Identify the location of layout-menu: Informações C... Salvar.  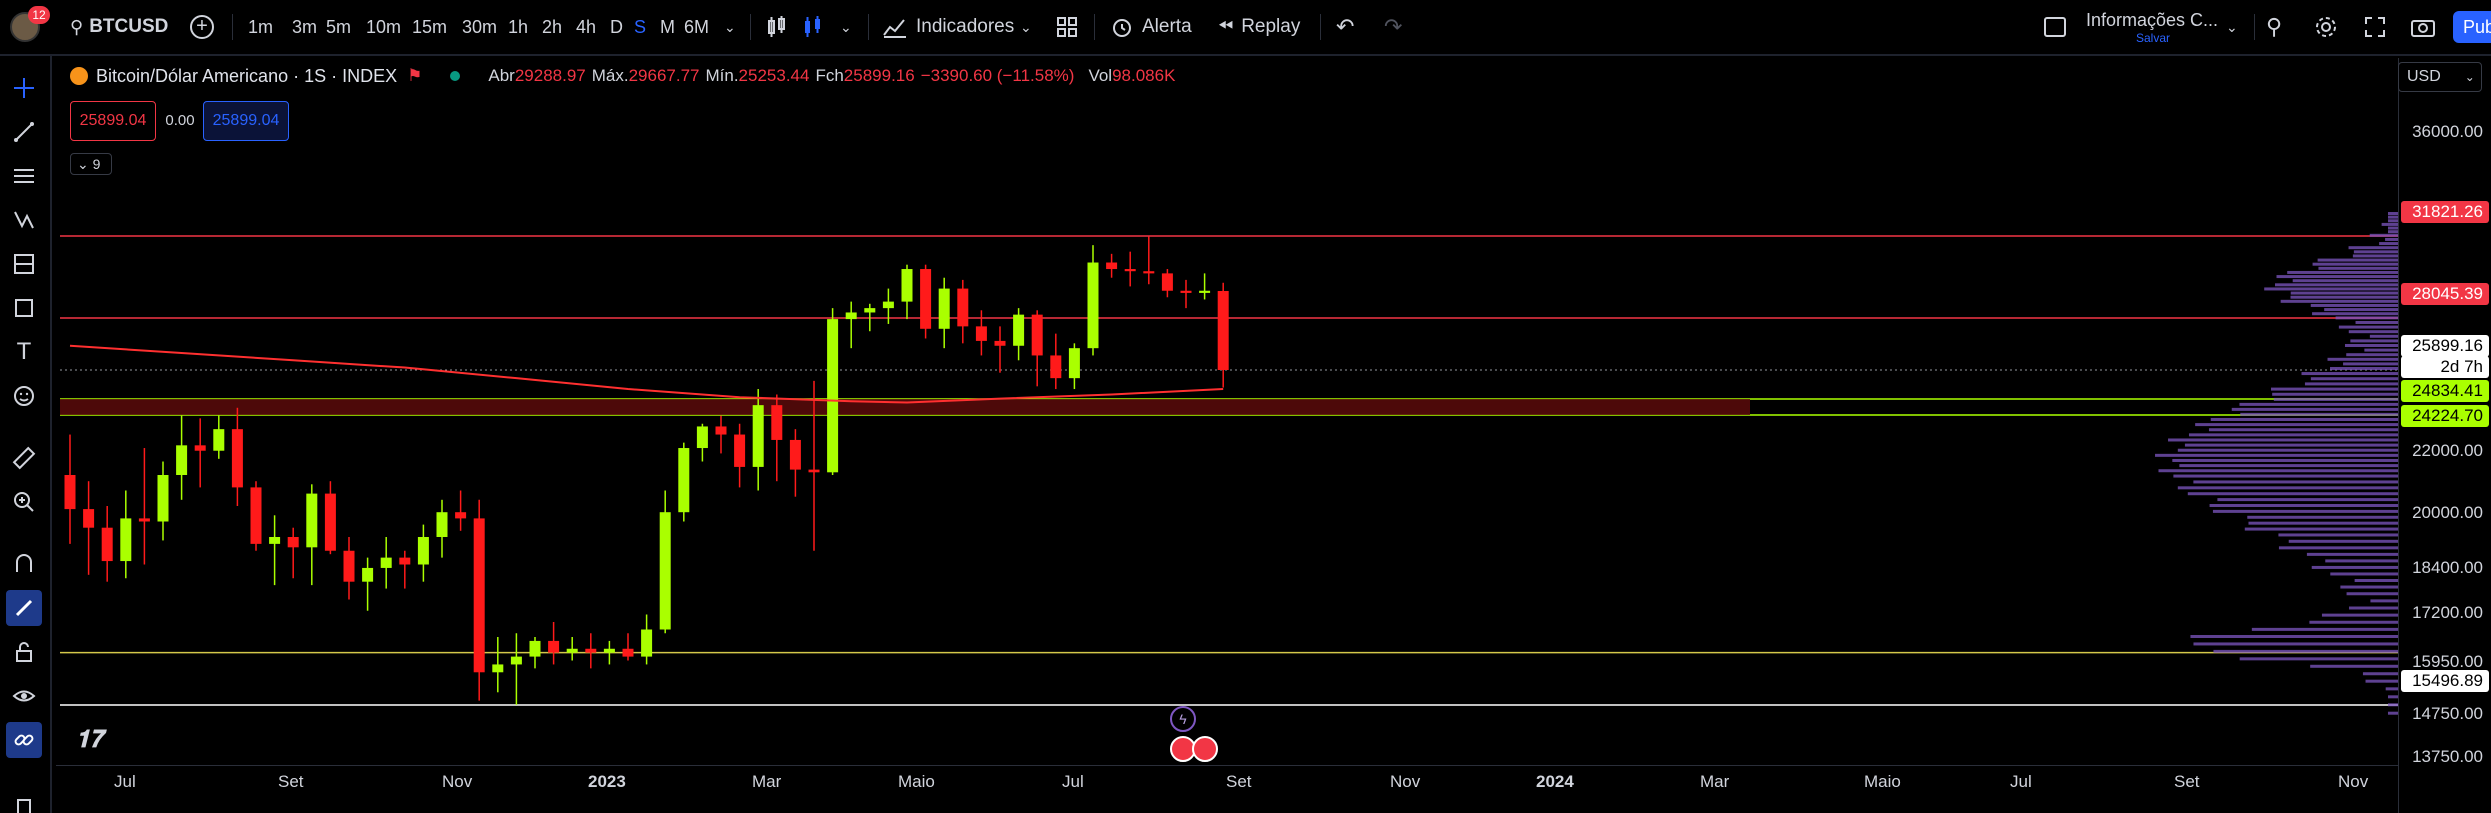
(2152, 27).